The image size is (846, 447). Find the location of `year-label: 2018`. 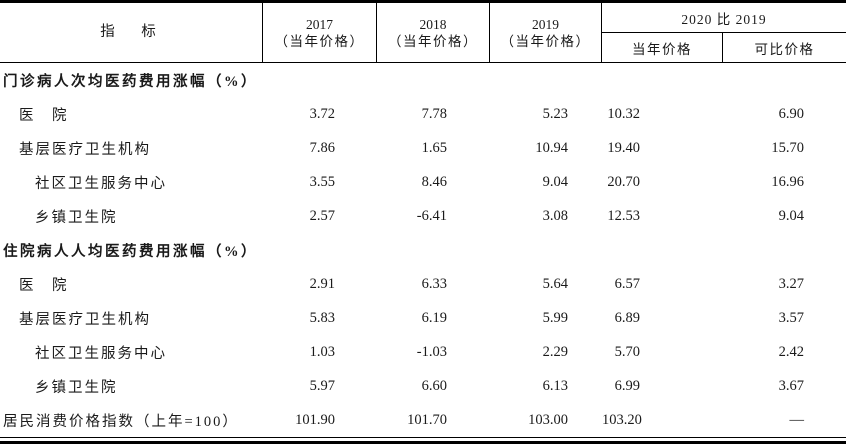

year-label: 2018 is located at coordinates (433, 24).